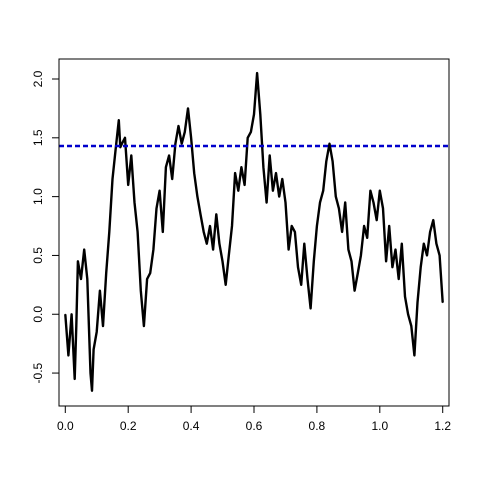 Image resolution: width=480 pixels, height=480 pixels. Describe the element at coordinates (317, 426) in the screenshot. I see `x-tick-label: 0.8` at that location.